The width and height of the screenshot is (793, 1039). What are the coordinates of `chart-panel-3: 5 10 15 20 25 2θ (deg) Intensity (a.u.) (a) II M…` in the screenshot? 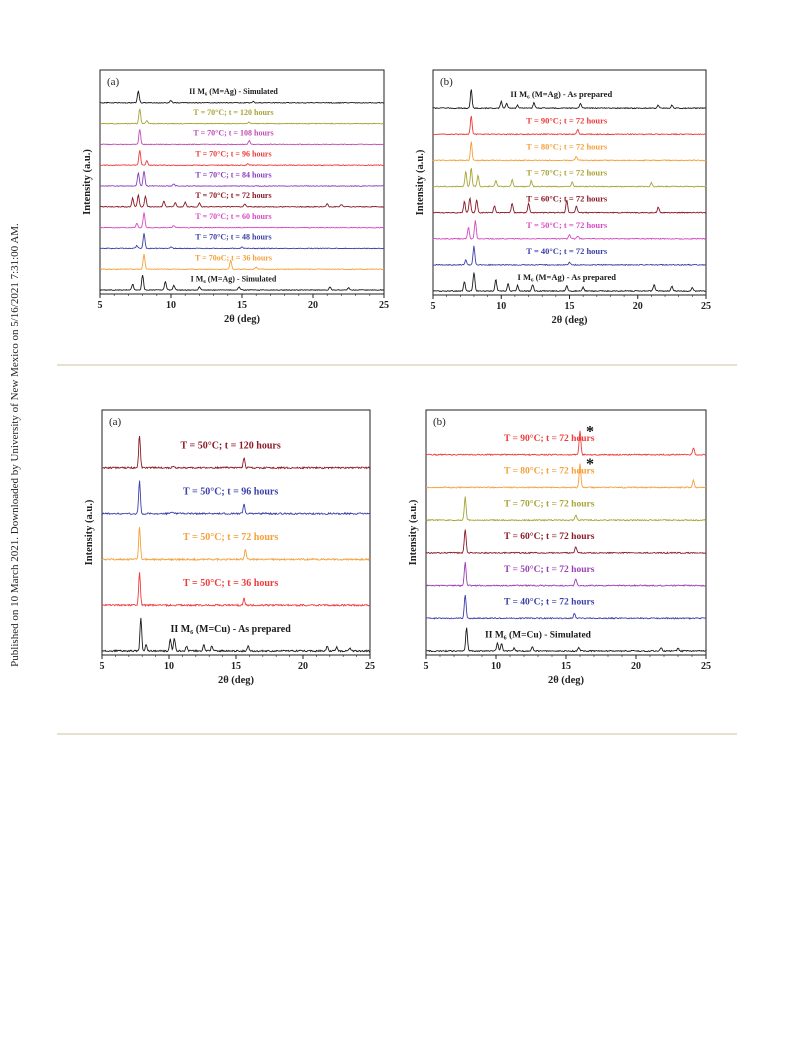 It's located at (229, 547).